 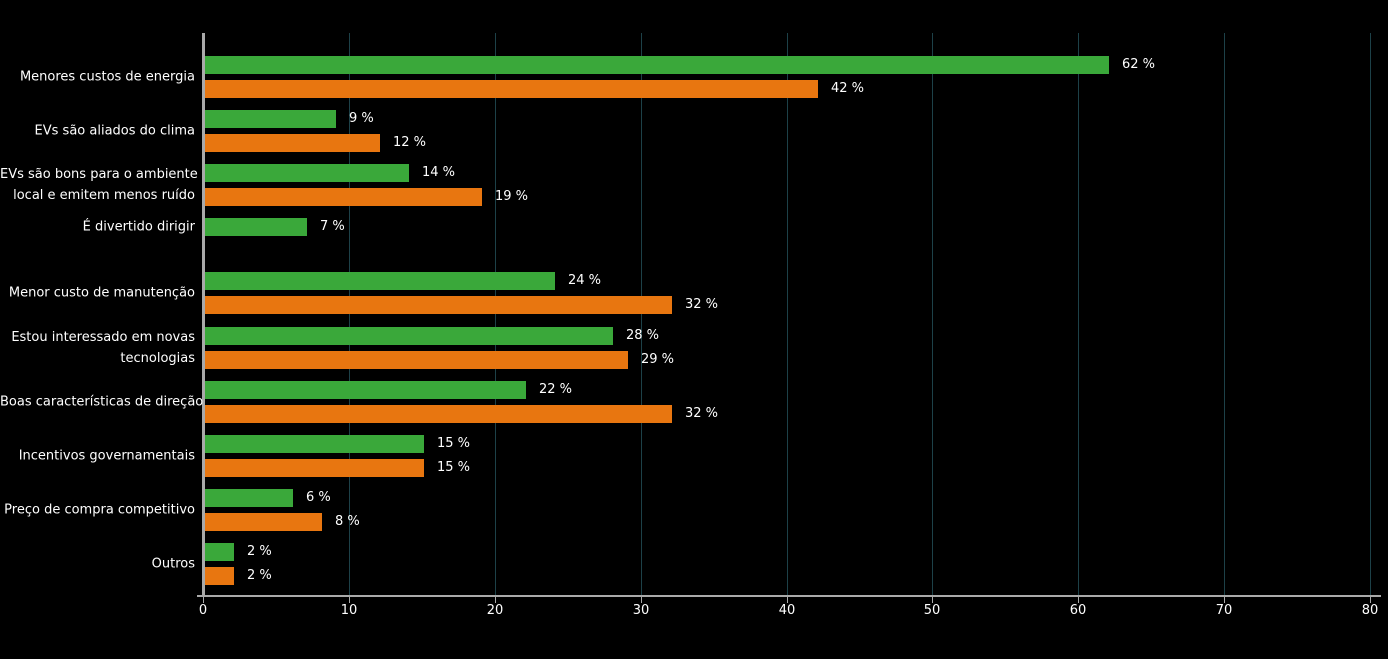 I want to click on value-label: 22 %, so click(x=556, y=389).